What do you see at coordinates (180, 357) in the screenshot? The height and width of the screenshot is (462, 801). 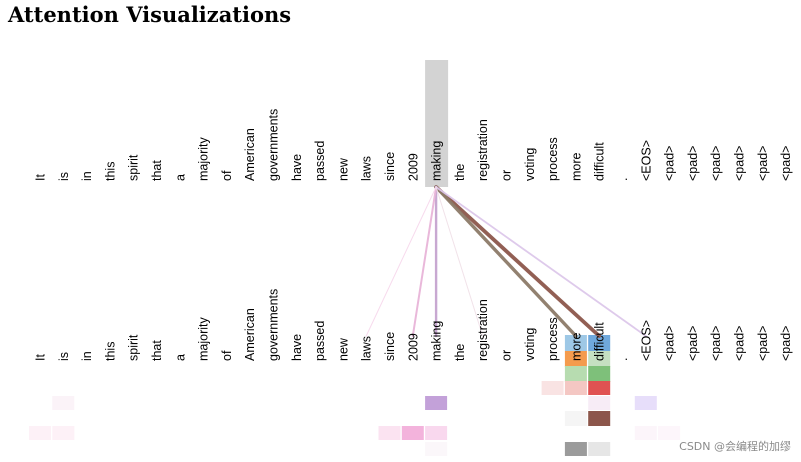 I see `bottom-token: a` at bounding box center [180, 357].